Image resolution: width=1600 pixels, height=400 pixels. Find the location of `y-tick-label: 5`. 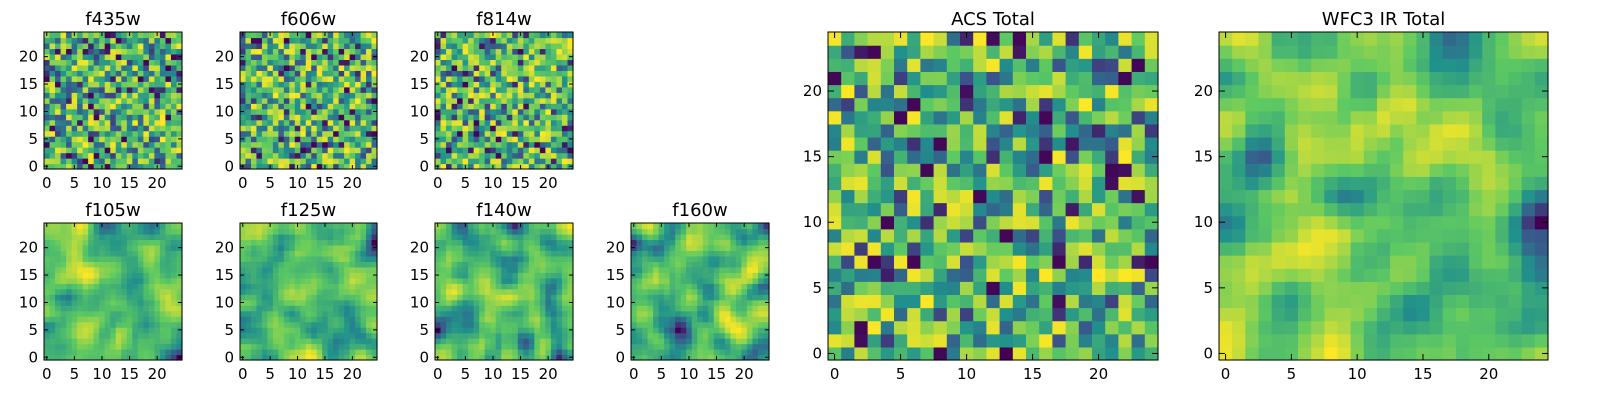

y-tick-label: 5 is located at coordinates (33, 139).